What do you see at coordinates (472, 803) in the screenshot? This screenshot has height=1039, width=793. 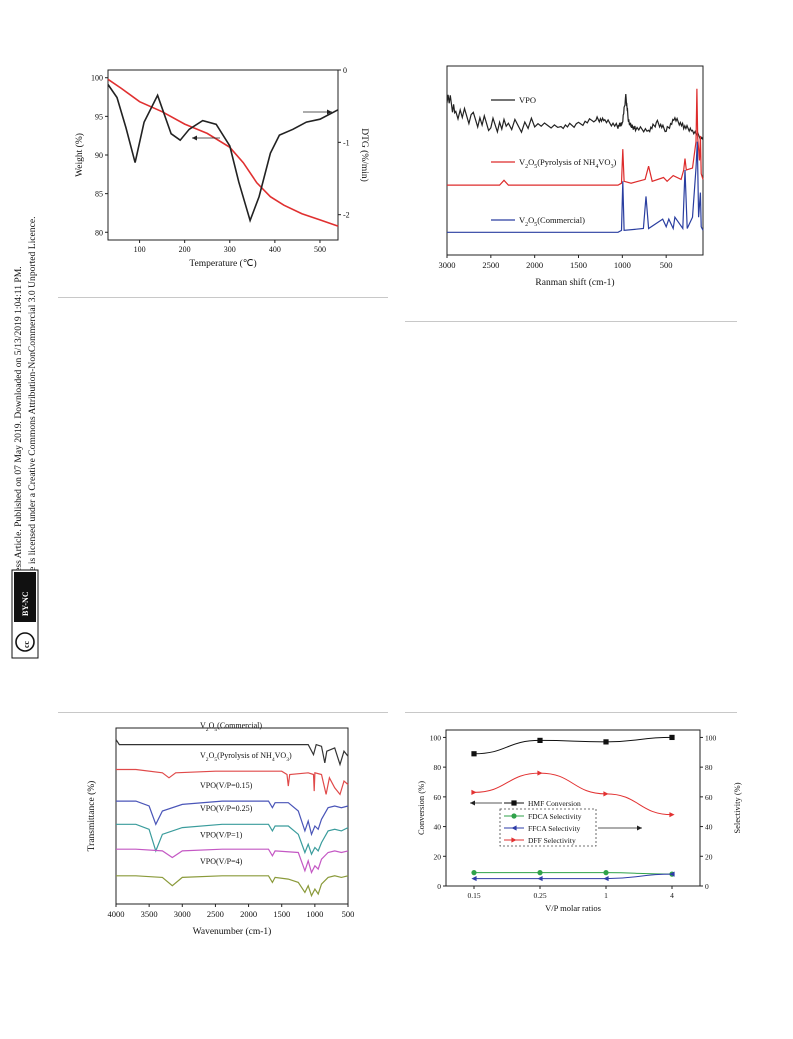 I see `conversion-axis-arrowhead` at bounding box center [472, 803].